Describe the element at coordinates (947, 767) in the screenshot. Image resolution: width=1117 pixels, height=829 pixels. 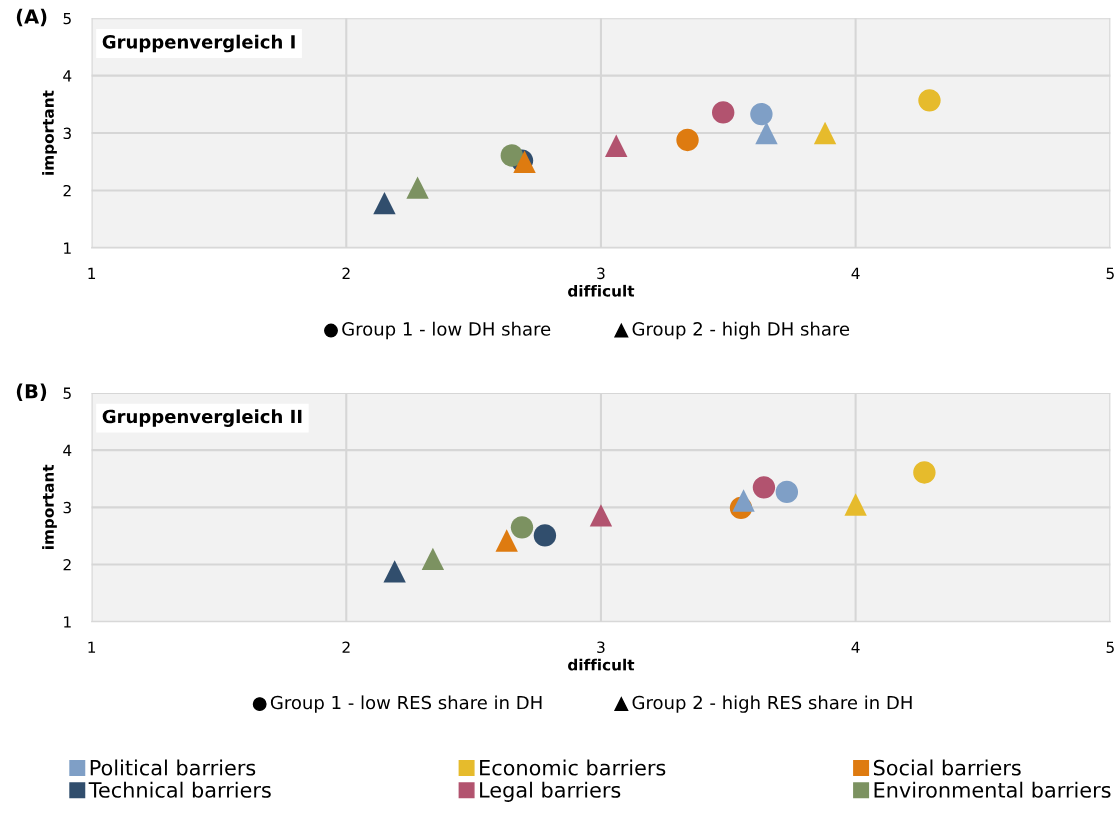
I see `legend-label: Social barriers` at that location.